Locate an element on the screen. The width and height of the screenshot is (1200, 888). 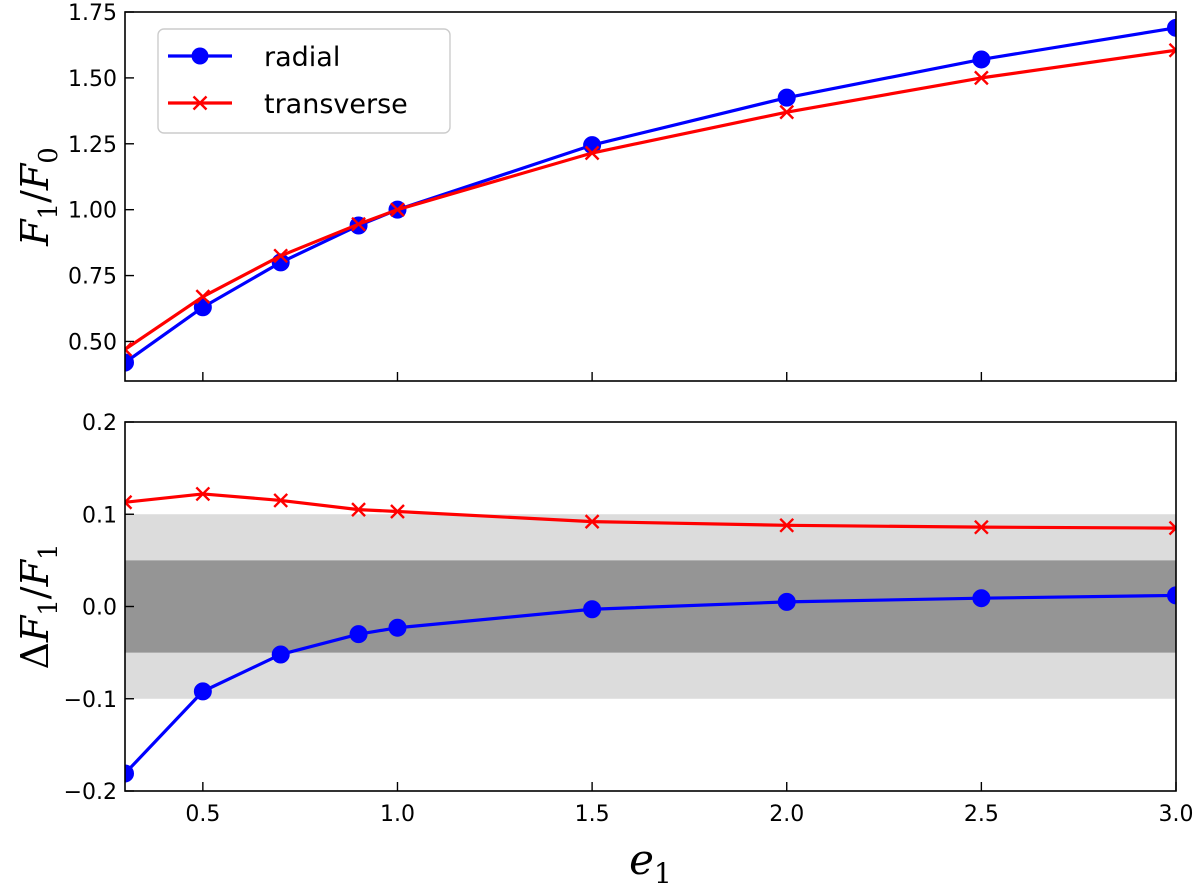
y-axis-label: F1/F0 is located at coordinates (38, 197).